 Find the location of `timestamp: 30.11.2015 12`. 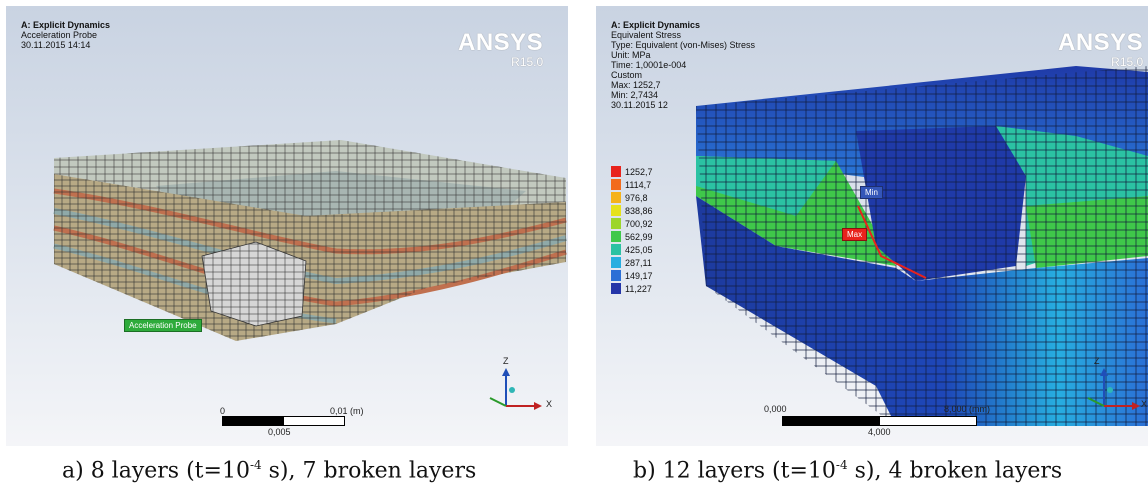

timestamp: 30.11.2015 12 is located at coordinates (639, 105).